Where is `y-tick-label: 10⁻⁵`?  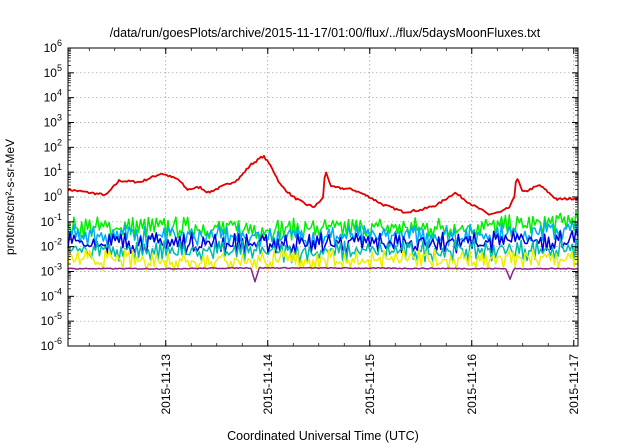 y-tick-label: 10⁻⁵ is located at coordinates (51, 319).